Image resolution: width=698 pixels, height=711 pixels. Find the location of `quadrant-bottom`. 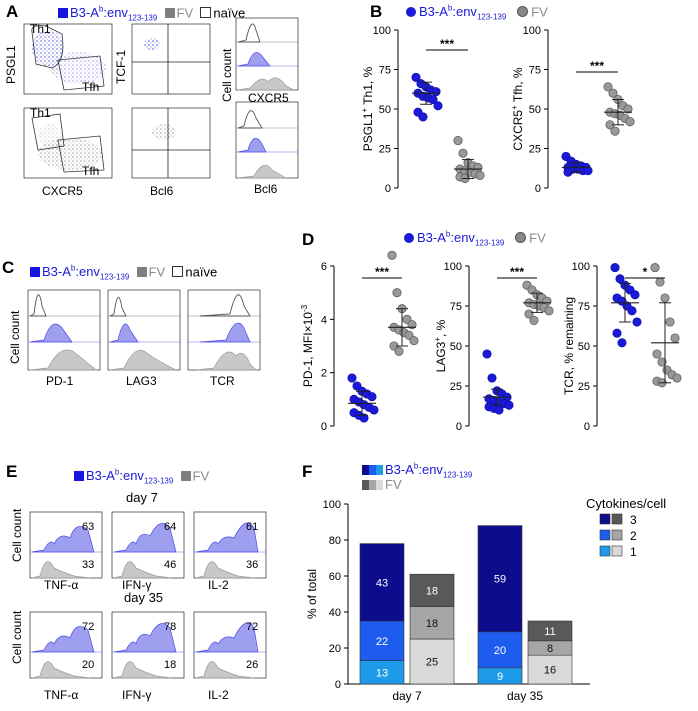

quadrant-bottom is located at coordinates (171, 143).